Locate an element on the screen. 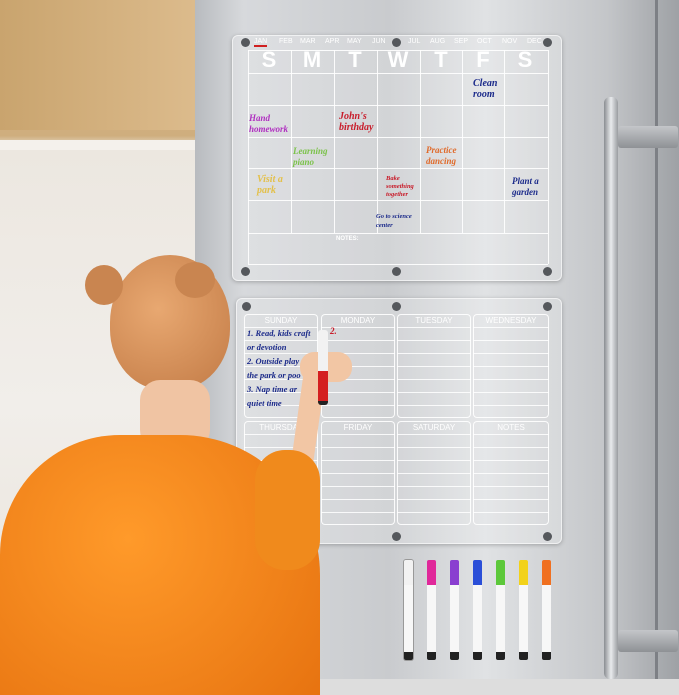 This screenshot has width=679, height=695. event-clean-room: Clean room is located at coordinates (485, 89).